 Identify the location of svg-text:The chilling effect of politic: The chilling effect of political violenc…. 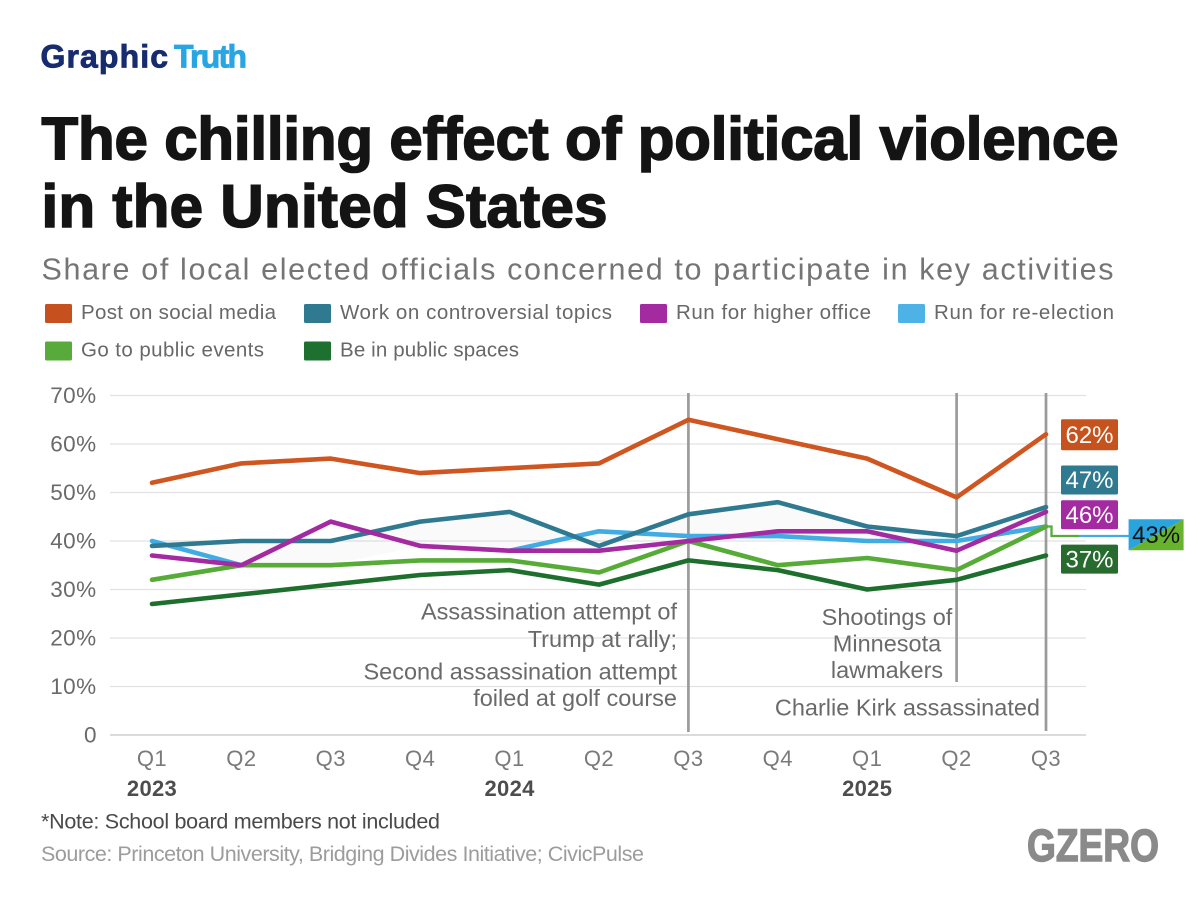
(580, 138).